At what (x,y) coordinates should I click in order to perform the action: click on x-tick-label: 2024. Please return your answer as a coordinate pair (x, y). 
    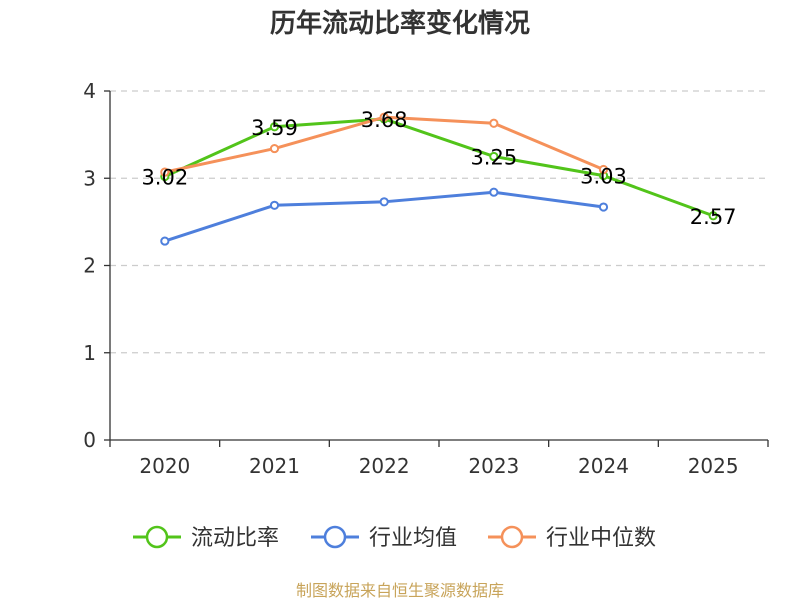
    Looking at the image, I should click on (603, 466).